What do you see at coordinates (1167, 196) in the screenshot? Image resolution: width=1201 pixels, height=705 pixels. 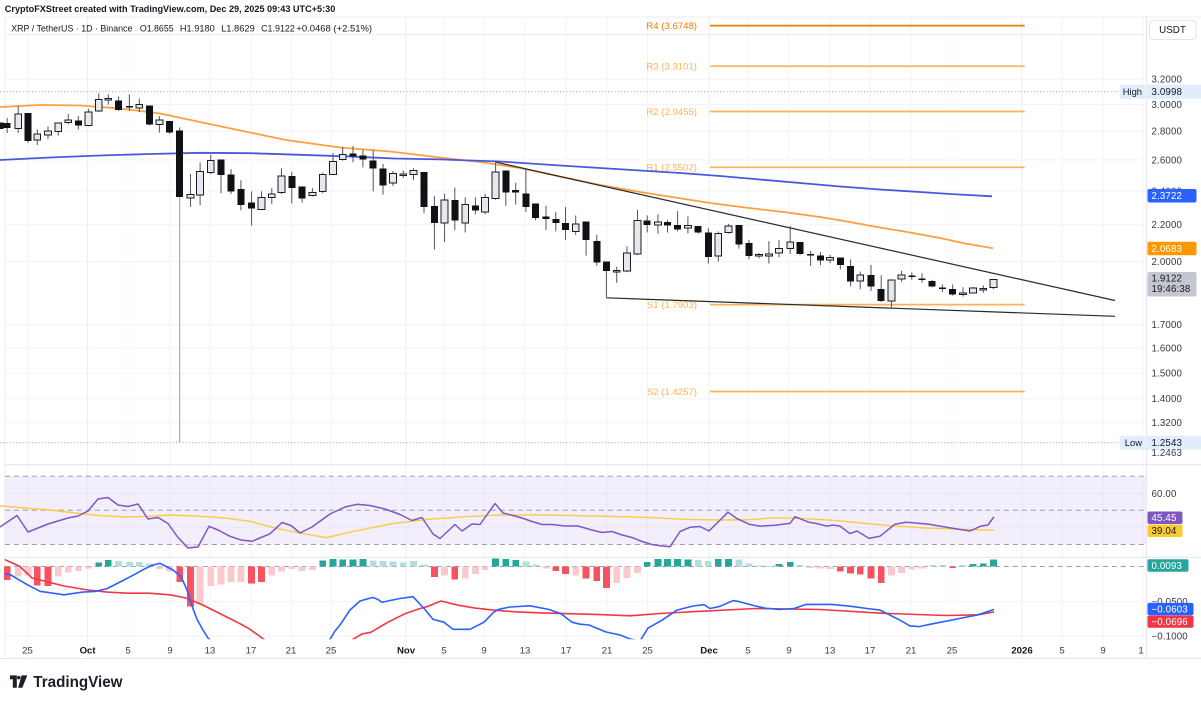 I see `svg-text: 2.3722` at bounding box center [1167, 196].